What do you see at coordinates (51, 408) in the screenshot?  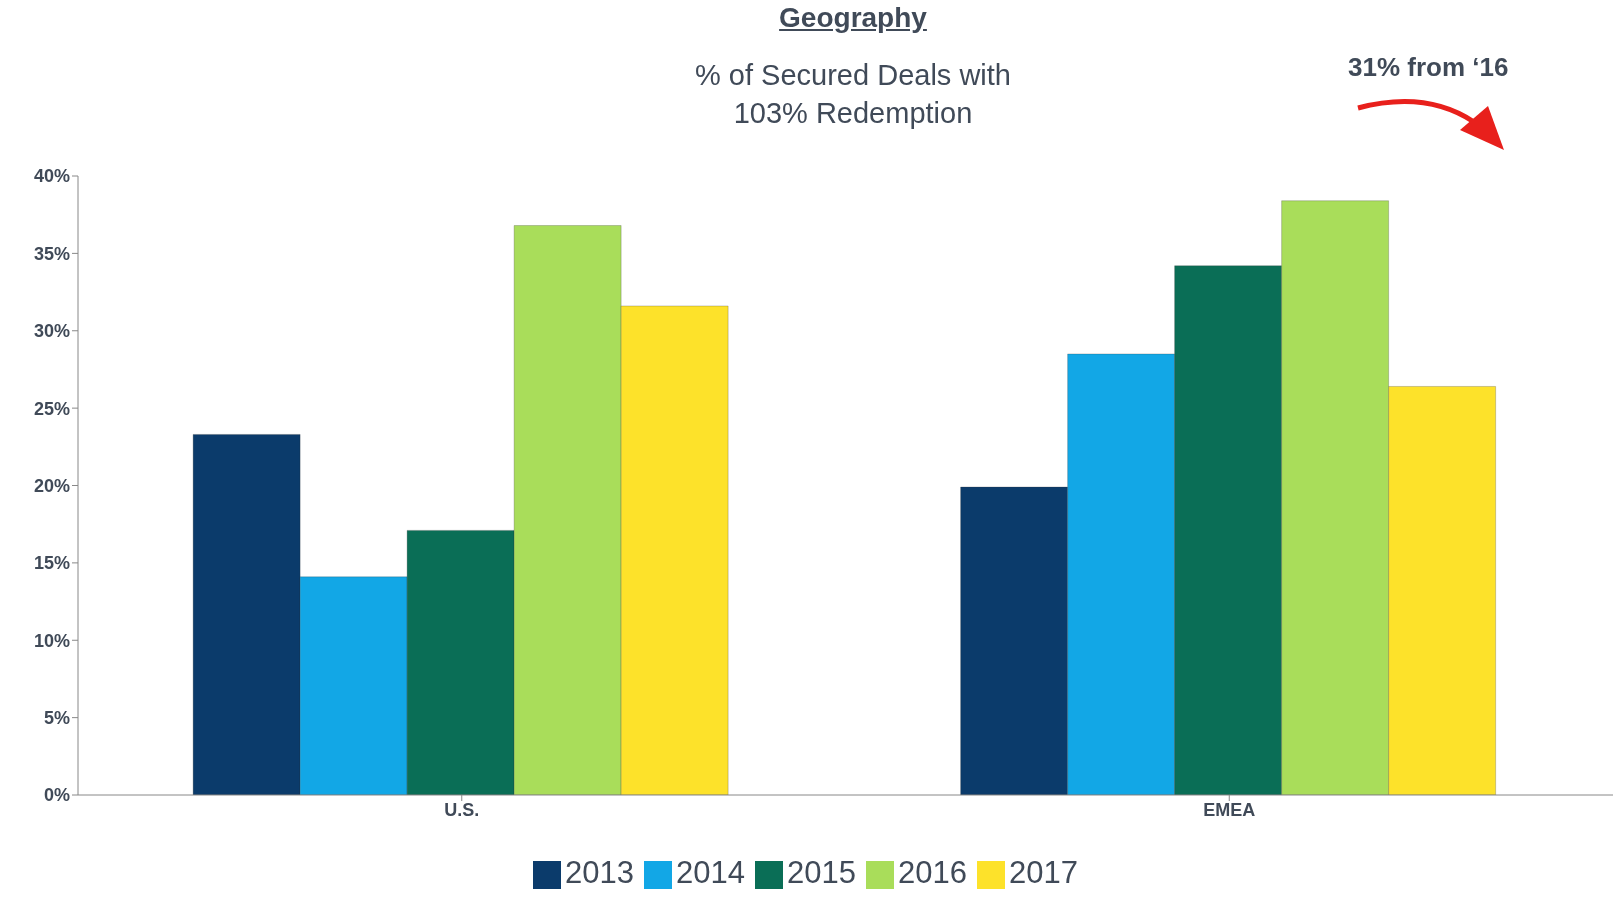 I see `y-tick-label: 25%` at bounding box center [51, 408].